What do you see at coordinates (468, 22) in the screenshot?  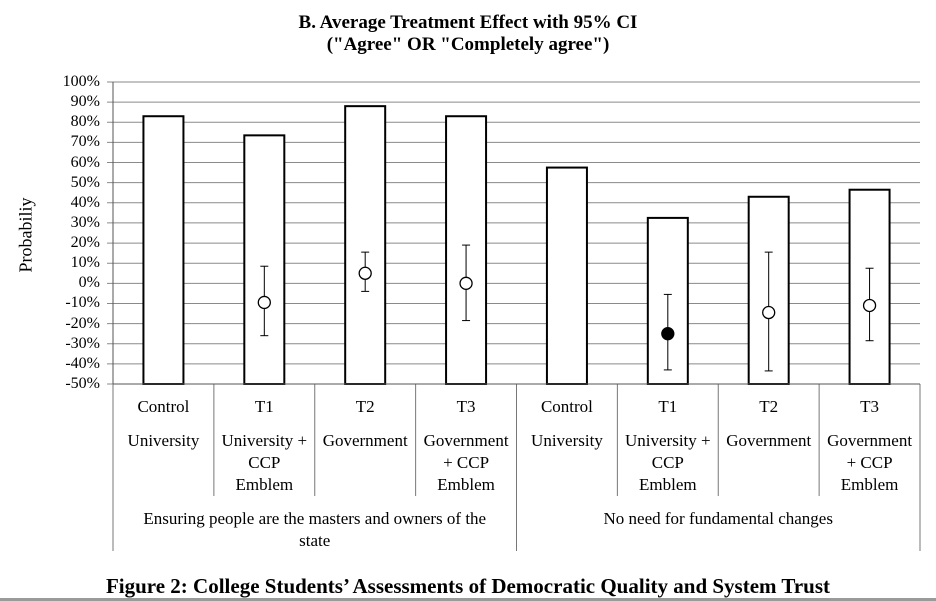 I see `chart-title: B. Average Treatment Effect with 95% CI` at bounding box center [468, 22].